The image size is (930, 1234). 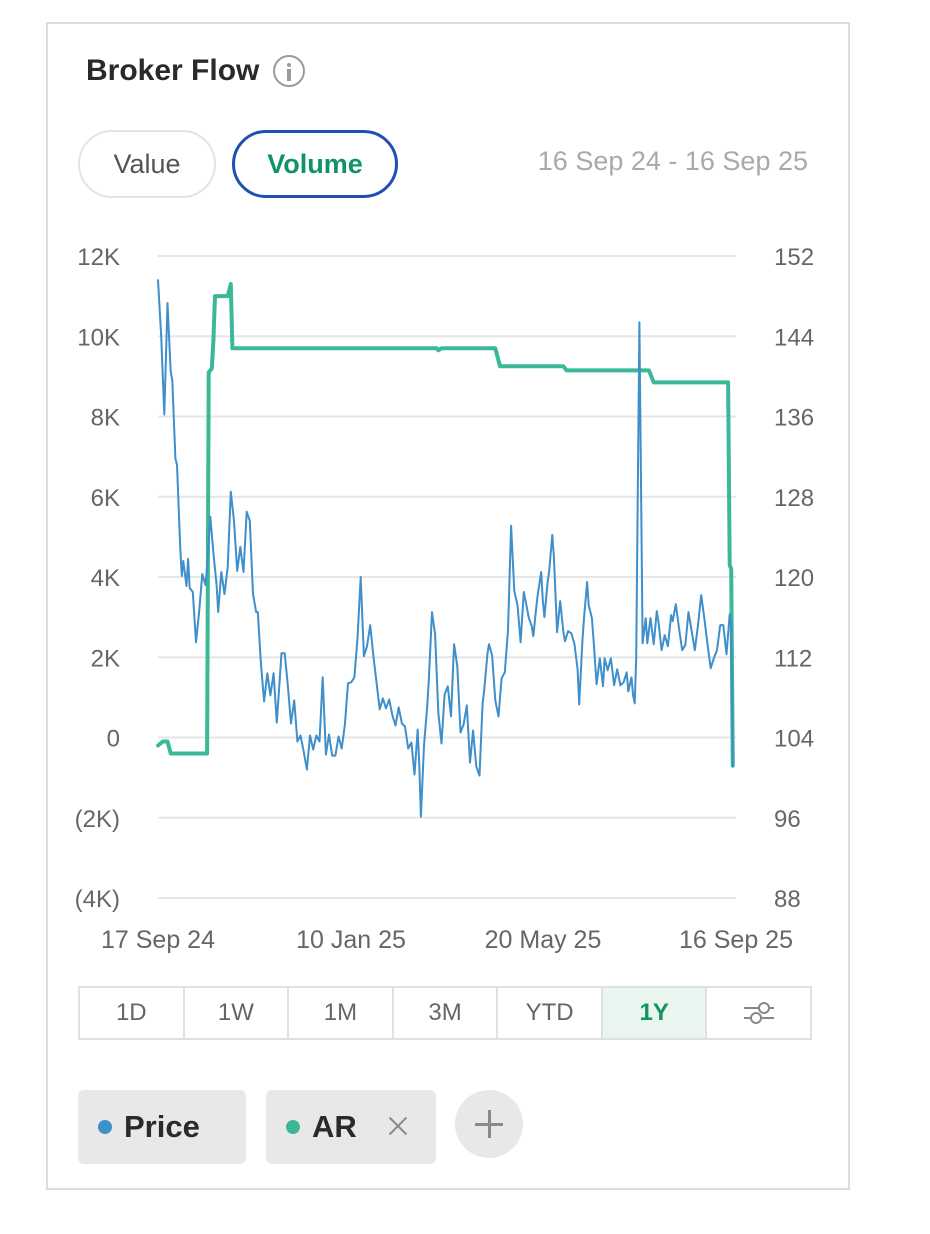 I want to click on timeframe-1d-button: 1D, so click(x=132, y=1013).